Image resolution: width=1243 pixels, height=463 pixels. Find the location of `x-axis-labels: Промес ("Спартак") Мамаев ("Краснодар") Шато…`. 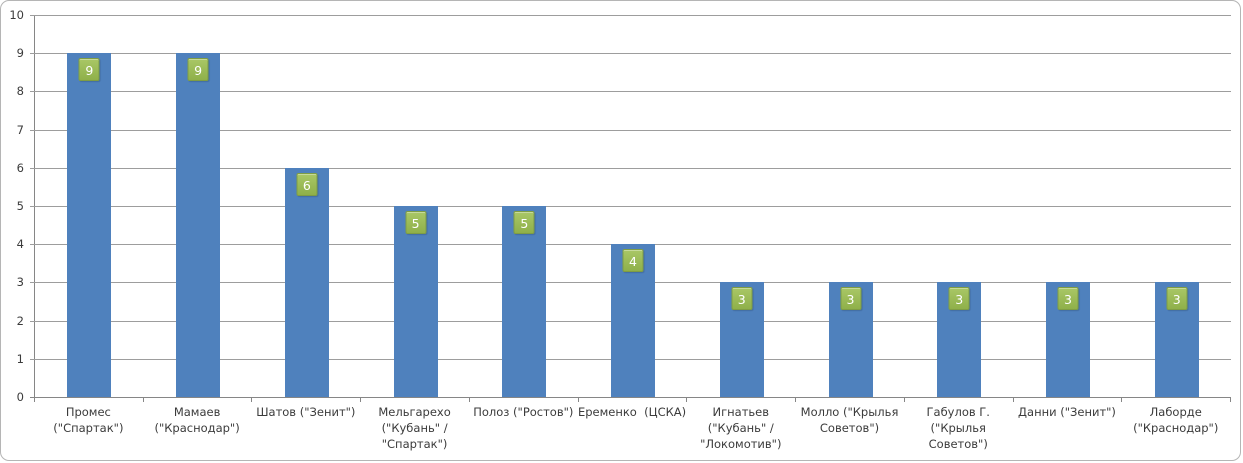

x-axis-labels: Промес ("Спартак") Мамаев ("Краснодар") Шато… is located at coordinates (632, 428).